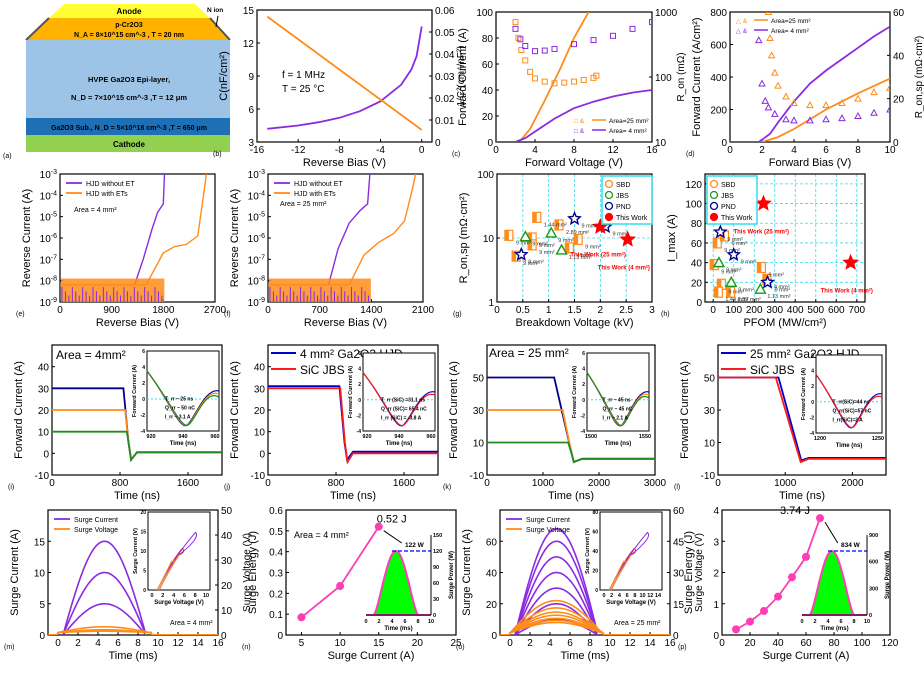 This screenshot has width=924, height=679. I want to click on panel-label: (e), so click(20, 314).